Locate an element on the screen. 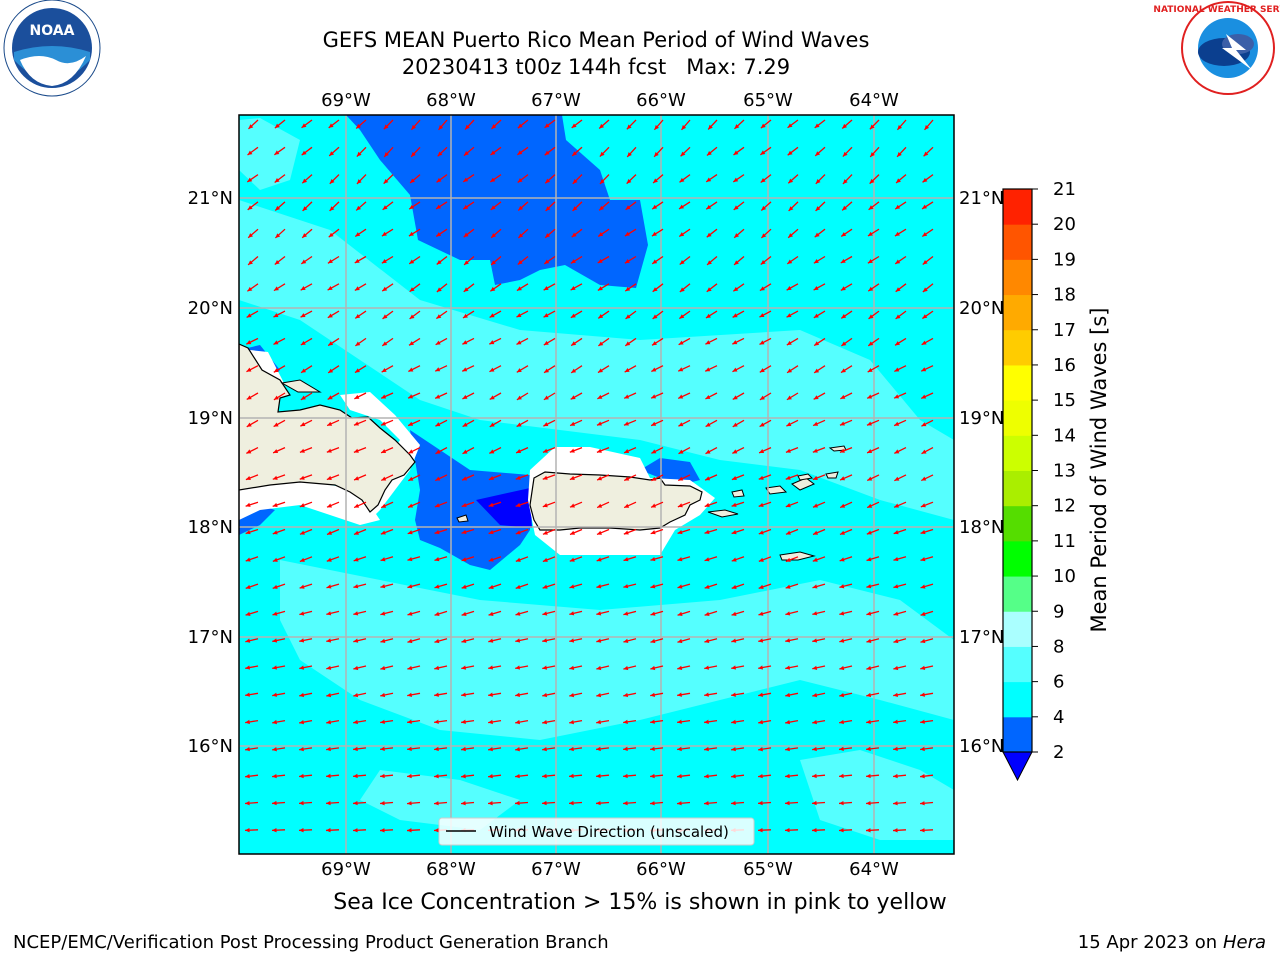 Image resolution: width=1280 pixels, height=960 pixels. lat-label-right: 16°N is located at coordinates (981, 746).